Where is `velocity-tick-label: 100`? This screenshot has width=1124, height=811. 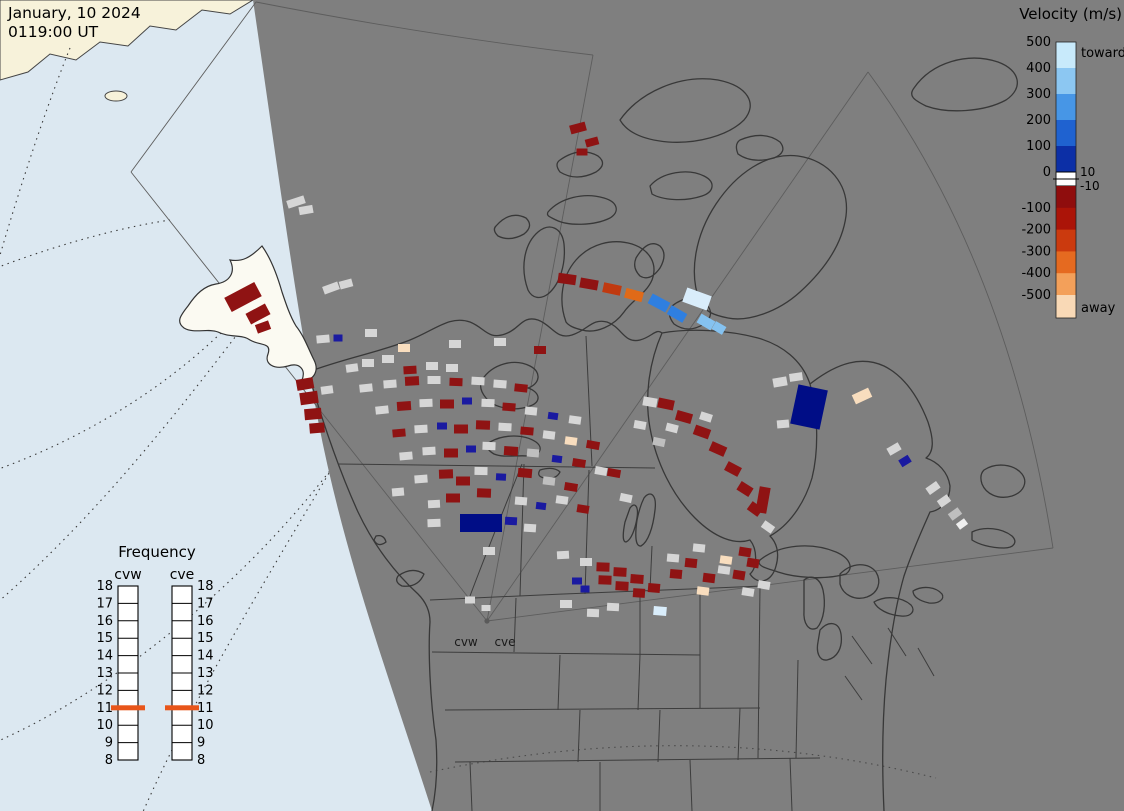 velocity-tick-label: 100 is located at coordinates (1038, 146).